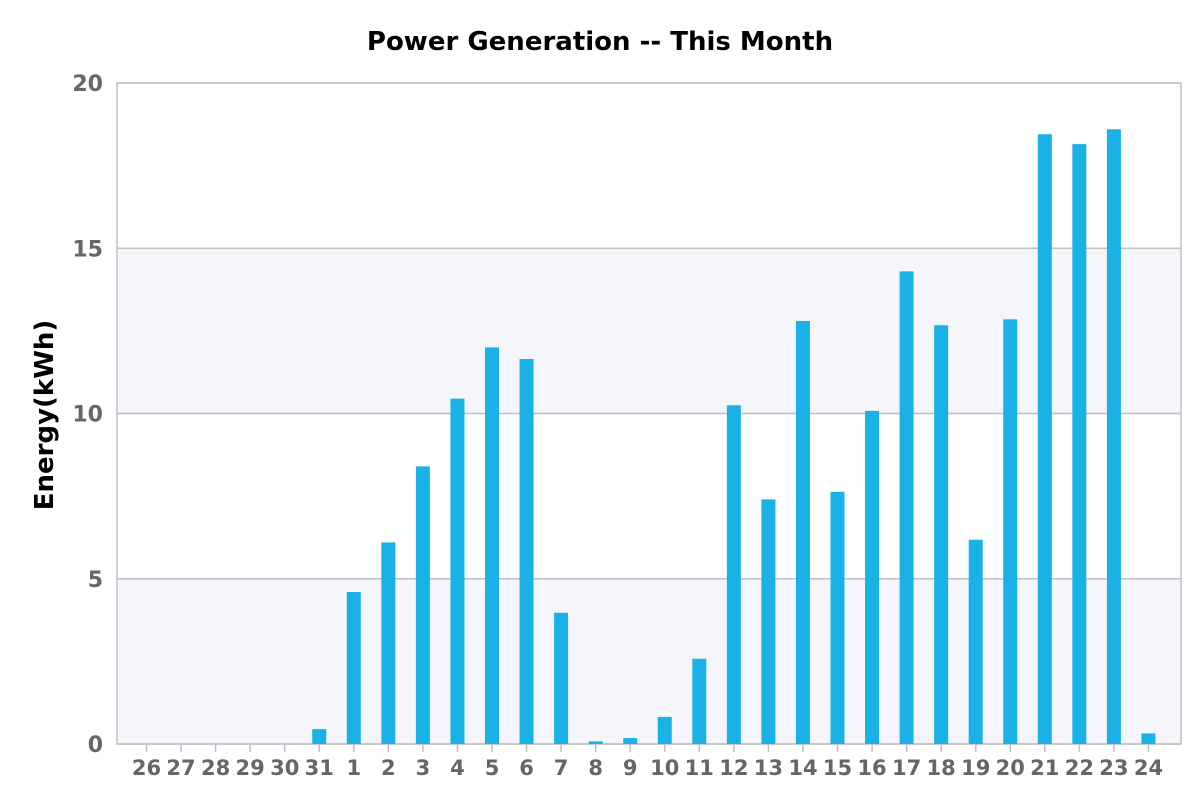 This screenshot has height=800, width=1200. I want to click on x-tick-label: 9, so click(630, 768).